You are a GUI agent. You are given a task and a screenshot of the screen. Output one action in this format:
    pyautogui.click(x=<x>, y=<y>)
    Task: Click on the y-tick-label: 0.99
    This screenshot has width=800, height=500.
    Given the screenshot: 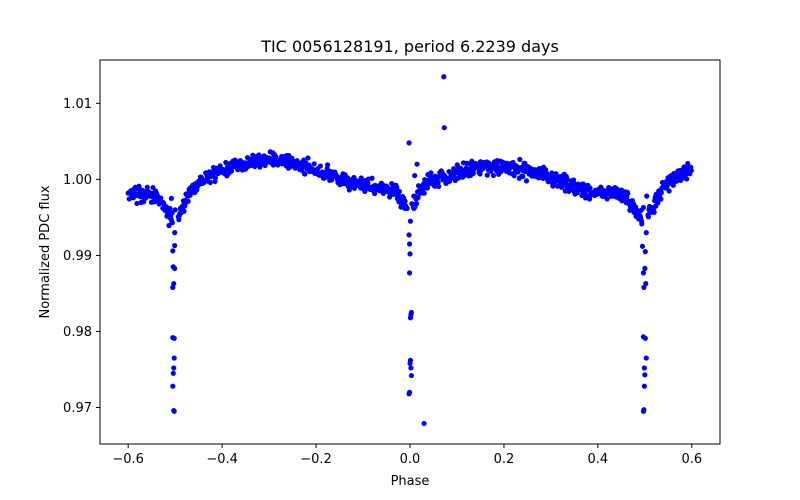 What is the action you would take?
    pyautogui.click(x=77, y=256)
    